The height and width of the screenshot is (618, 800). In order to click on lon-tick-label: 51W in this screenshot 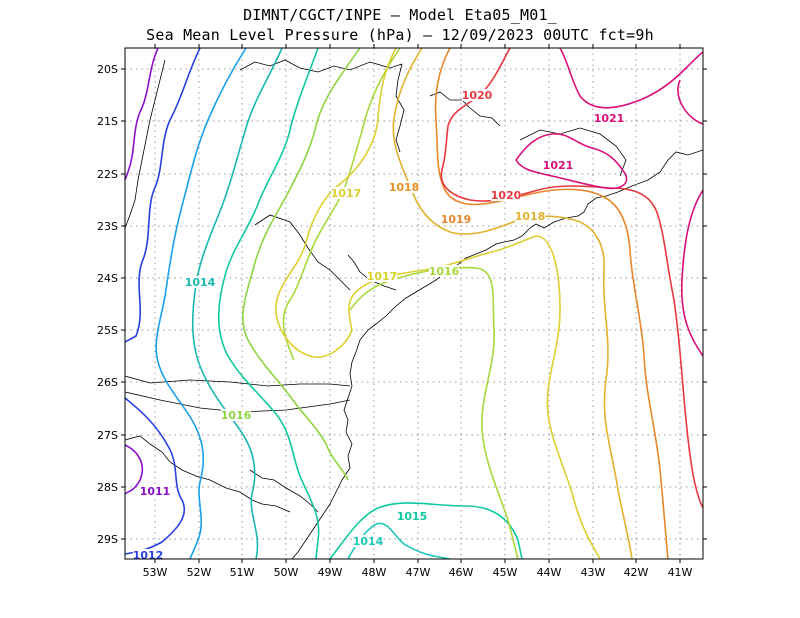, I will do `click(242, 572)`.